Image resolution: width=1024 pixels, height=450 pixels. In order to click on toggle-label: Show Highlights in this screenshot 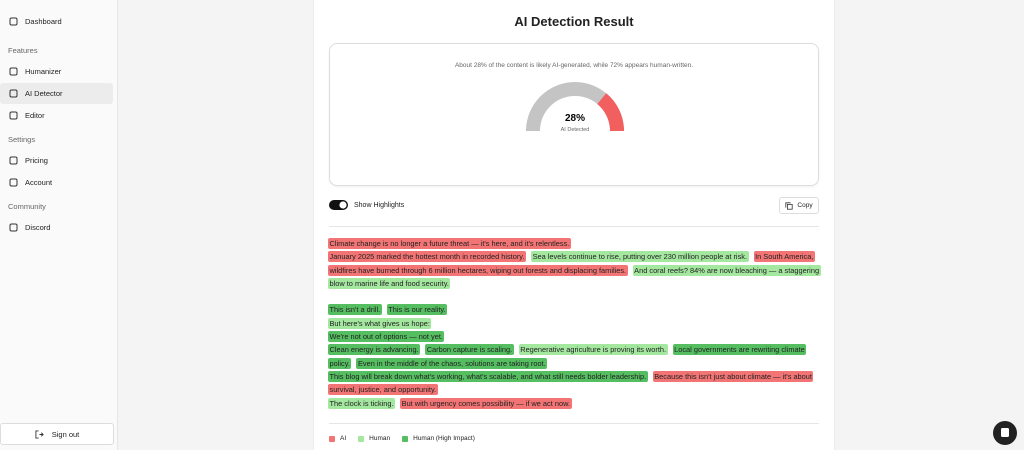, I will do `click(379, 205)`.